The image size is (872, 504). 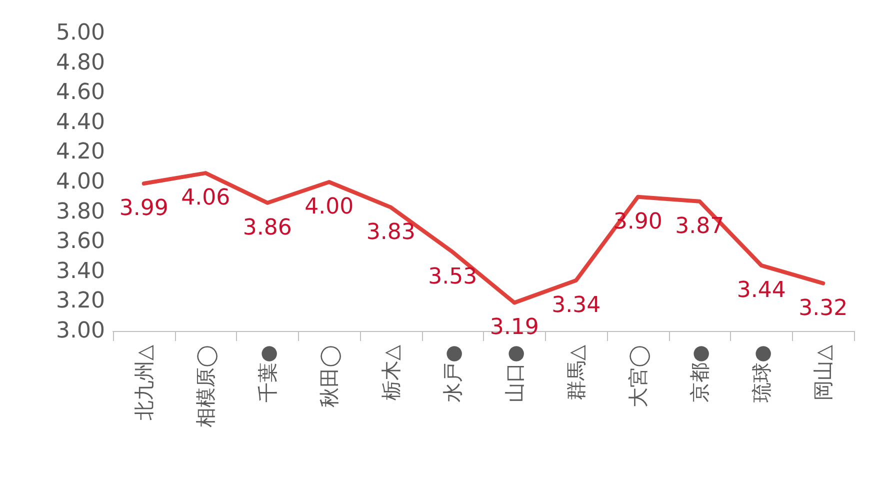 I want to click on data-label: 3.44, so click(x=761, y=290).